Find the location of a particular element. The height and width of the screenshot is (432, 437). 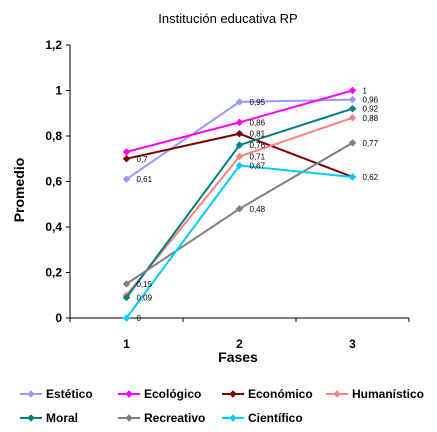

data-label-humanistico: 0,88 is located at coordinates (371, 118).